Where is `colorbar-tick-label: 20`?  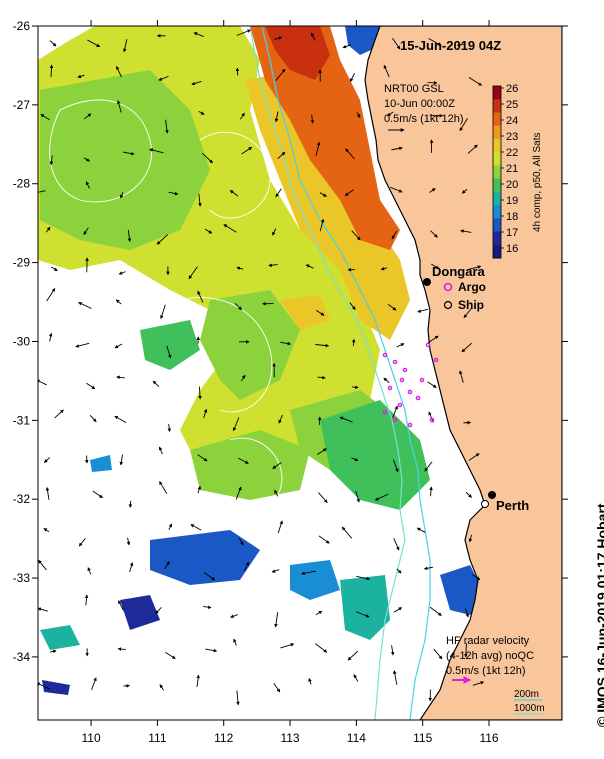
colorbar-tick-label: 20 is located at coordinates (512, 185).